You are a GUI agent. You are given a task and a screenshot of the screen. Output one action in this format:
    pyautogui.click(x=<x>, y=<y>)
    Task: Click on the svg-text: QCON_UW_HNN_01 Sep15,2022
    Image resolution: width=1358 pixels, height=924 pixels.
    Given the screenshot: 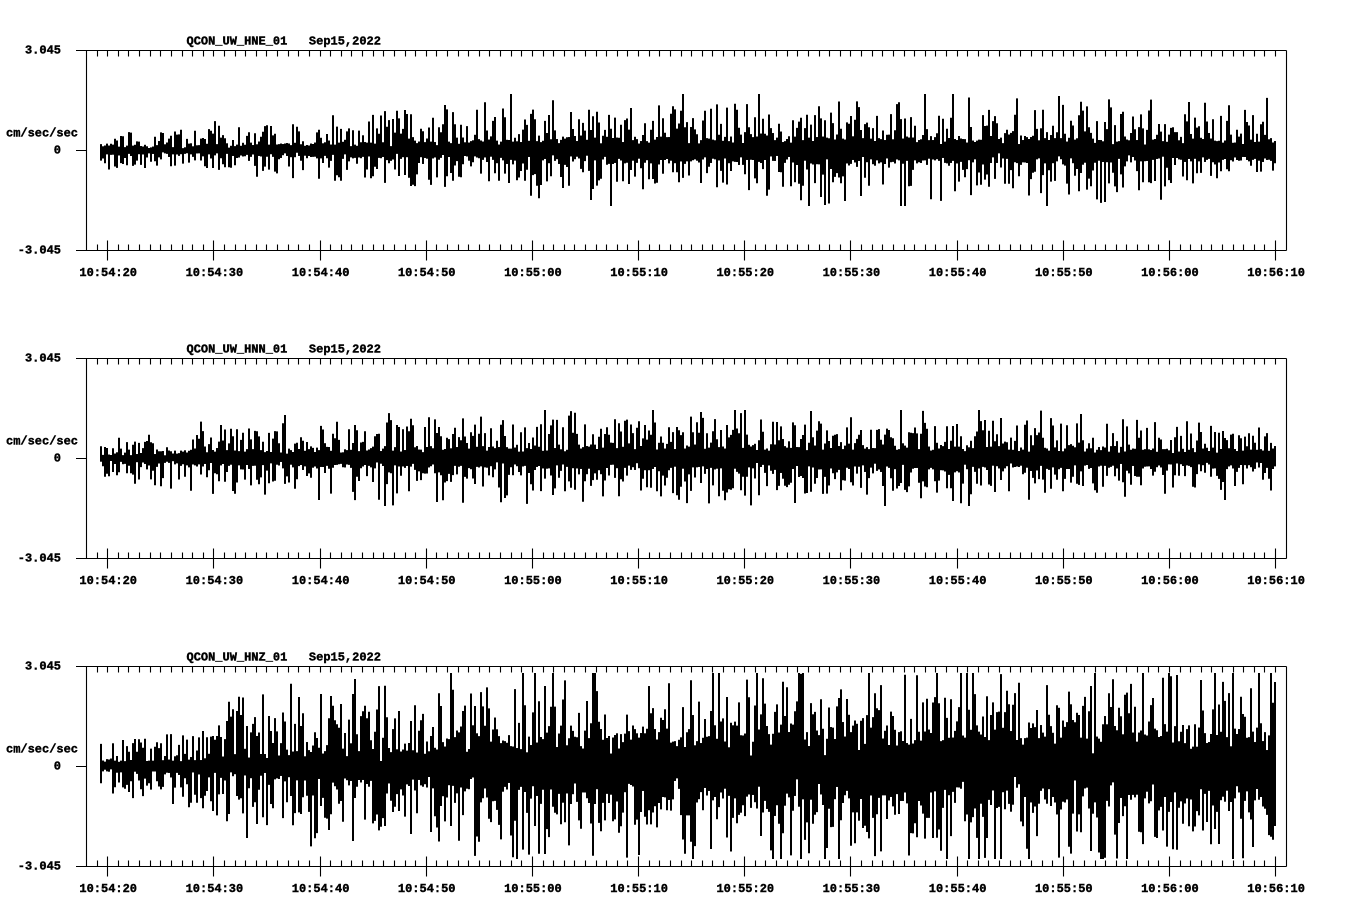 What is the action you would take?
    pyautogui.click(x=284, y=350)
    